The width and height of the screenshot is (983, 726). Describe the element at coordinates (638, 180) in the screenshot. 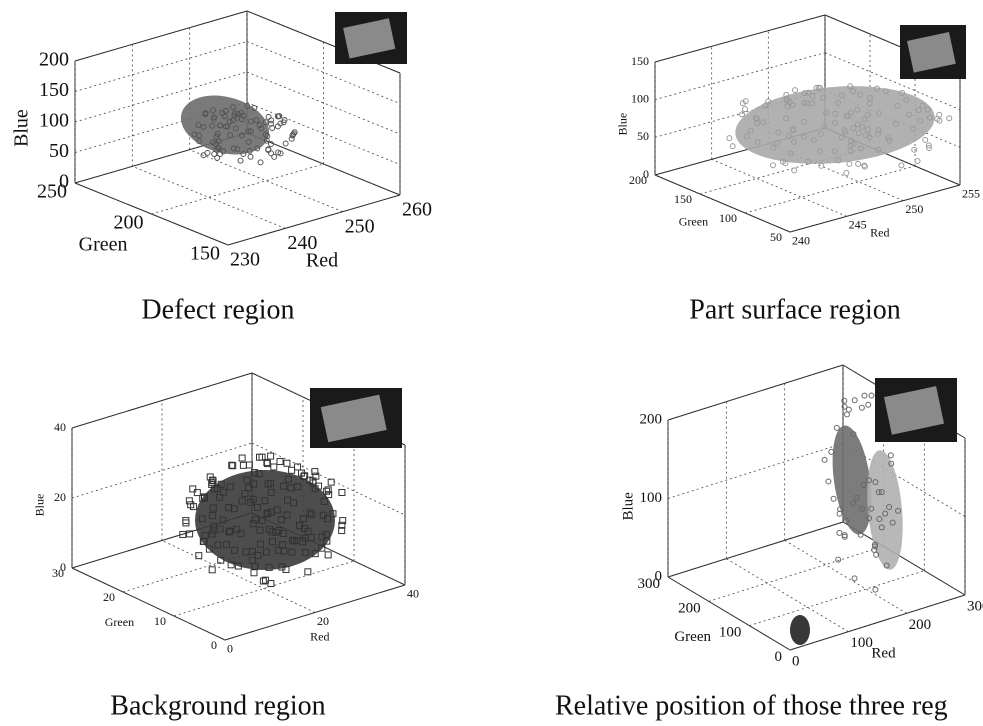

I see `y-tick-label: 200` at that location.